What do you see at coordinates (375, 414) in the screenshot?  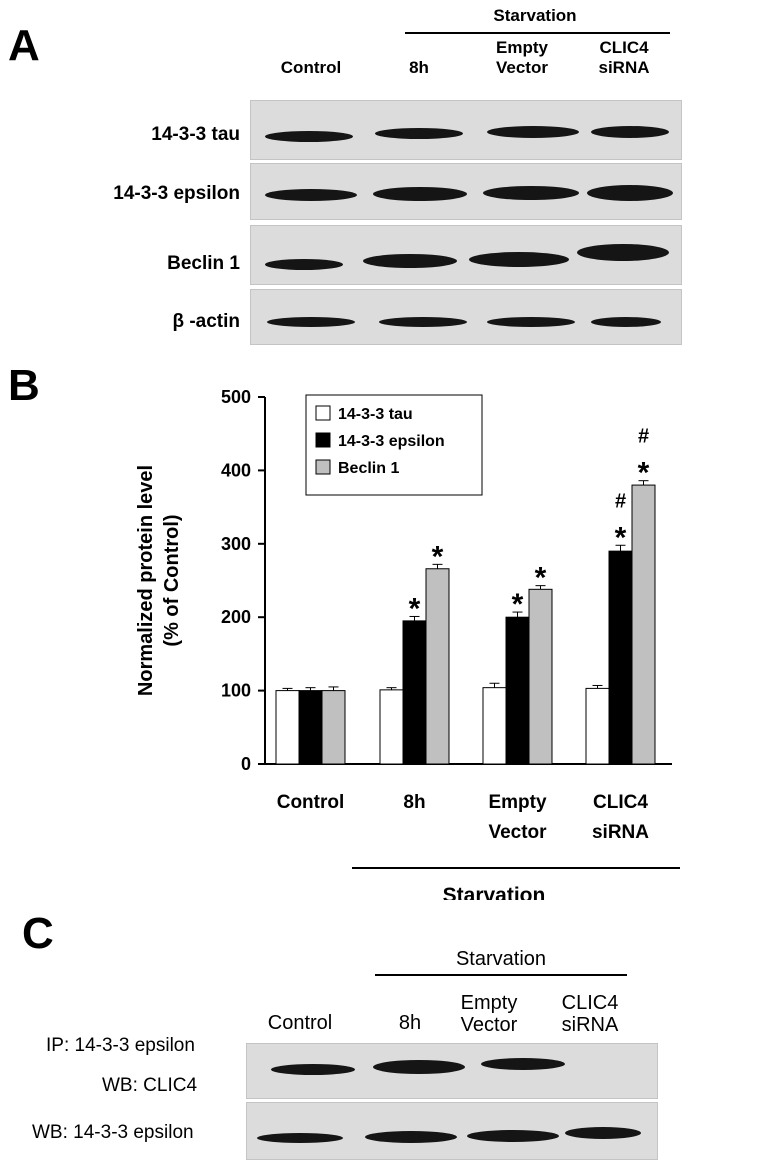 I see `legend-entry: 14-3-3 tau` at bounding box center [375, 414].